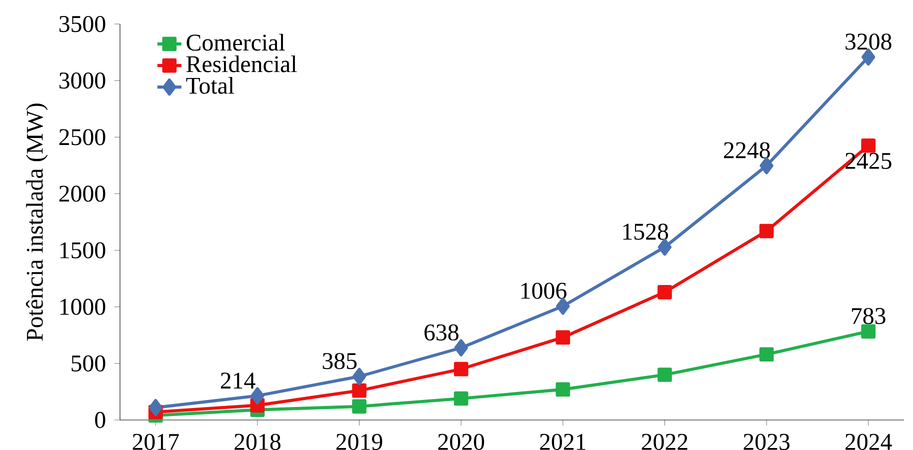  I want to click on data-label: 1006, so click(543, 290).